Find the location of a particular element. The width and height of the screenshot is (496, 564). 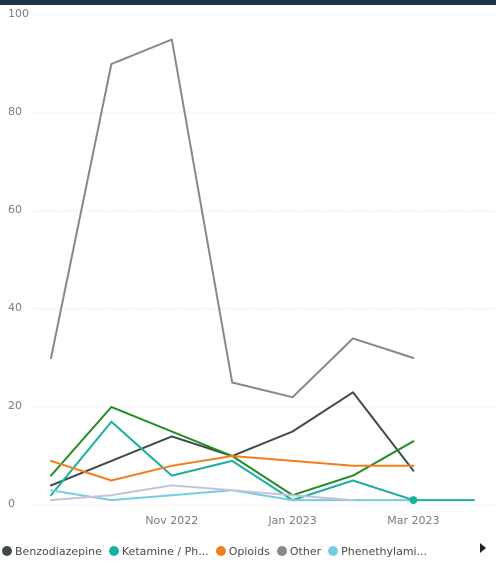

y-tick-label: 100 is located at coordinates (18, 13).